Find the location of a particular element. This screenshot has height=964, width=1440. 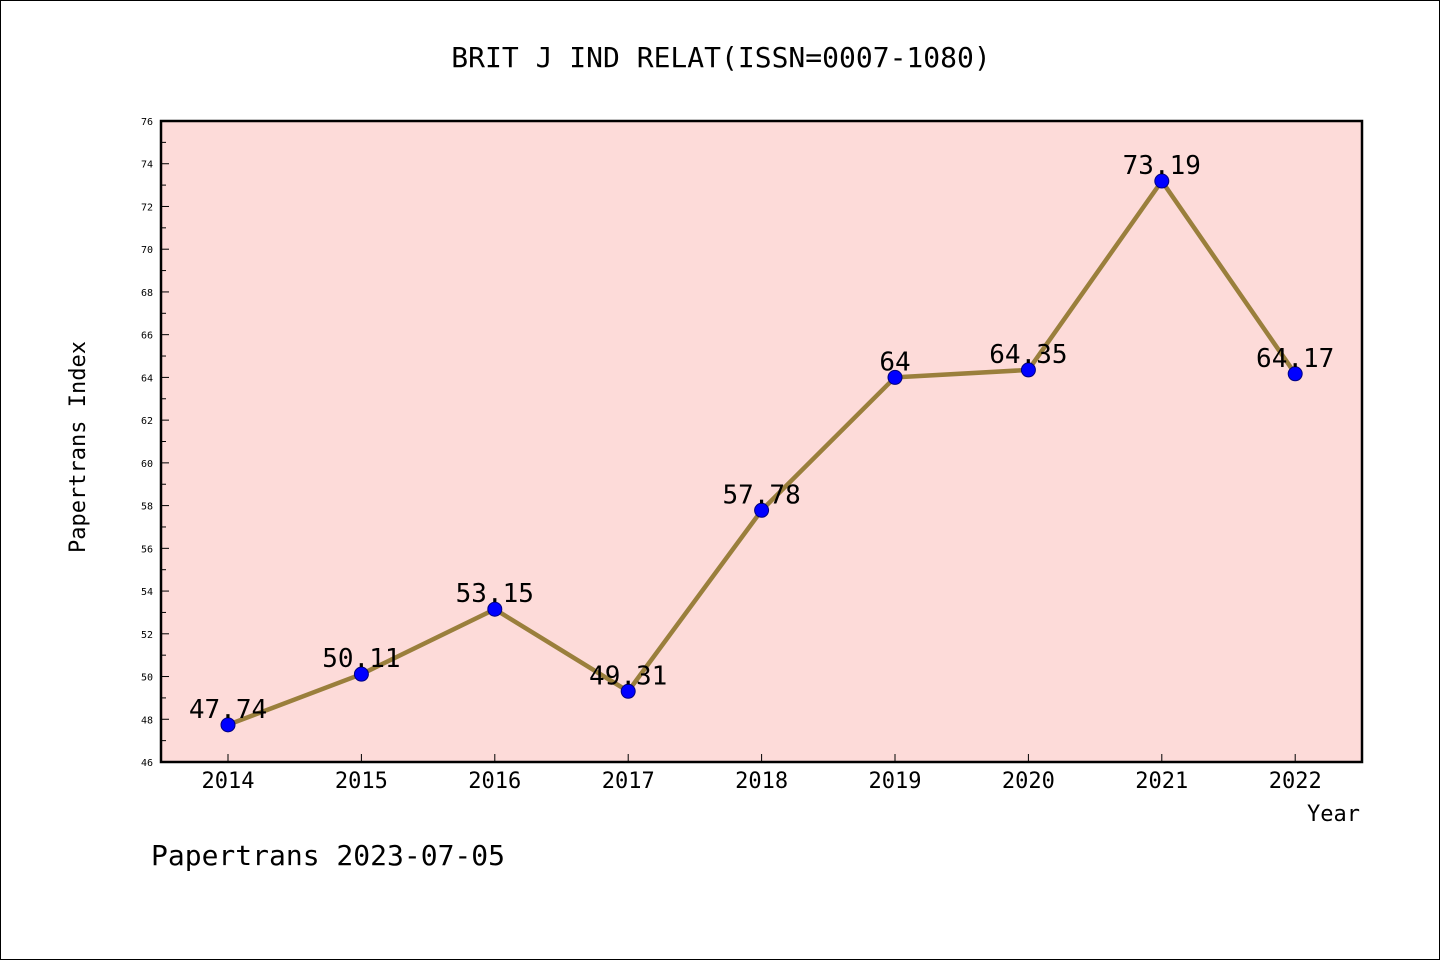

y-tick-label: 74 is located at coordinates (147, 165).